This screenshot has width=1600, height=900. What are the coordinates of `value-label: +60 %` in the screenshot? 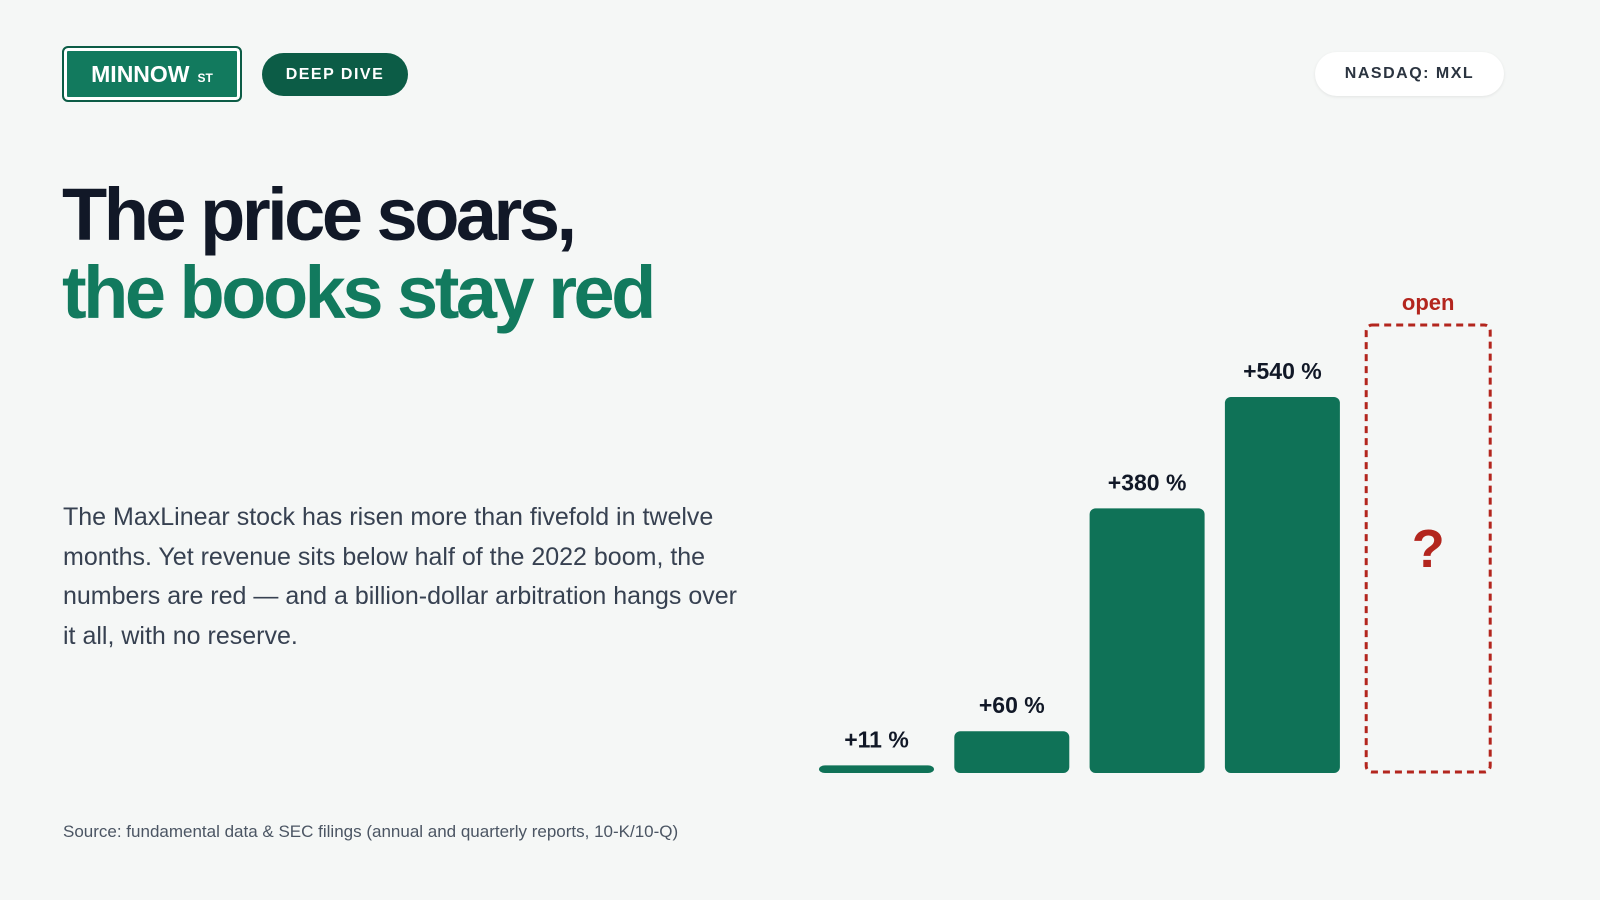 It's located at (1012, 705).